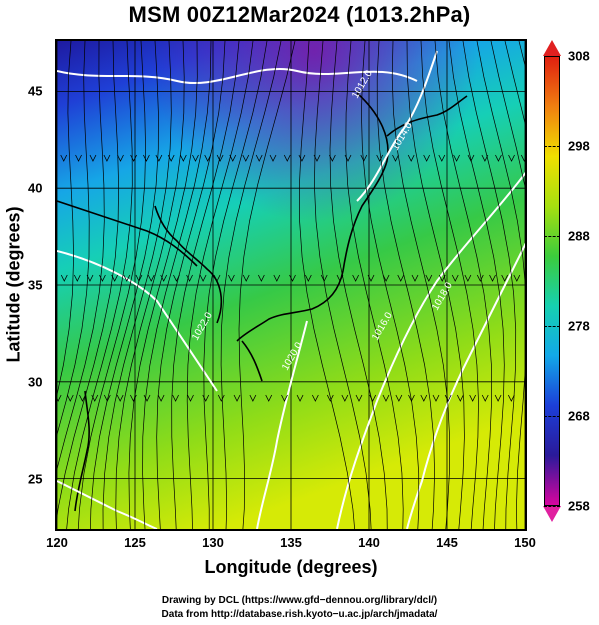 This screenshot has height=625, width=599. I want to click on y-tick-label: 35, so click(35, 285).